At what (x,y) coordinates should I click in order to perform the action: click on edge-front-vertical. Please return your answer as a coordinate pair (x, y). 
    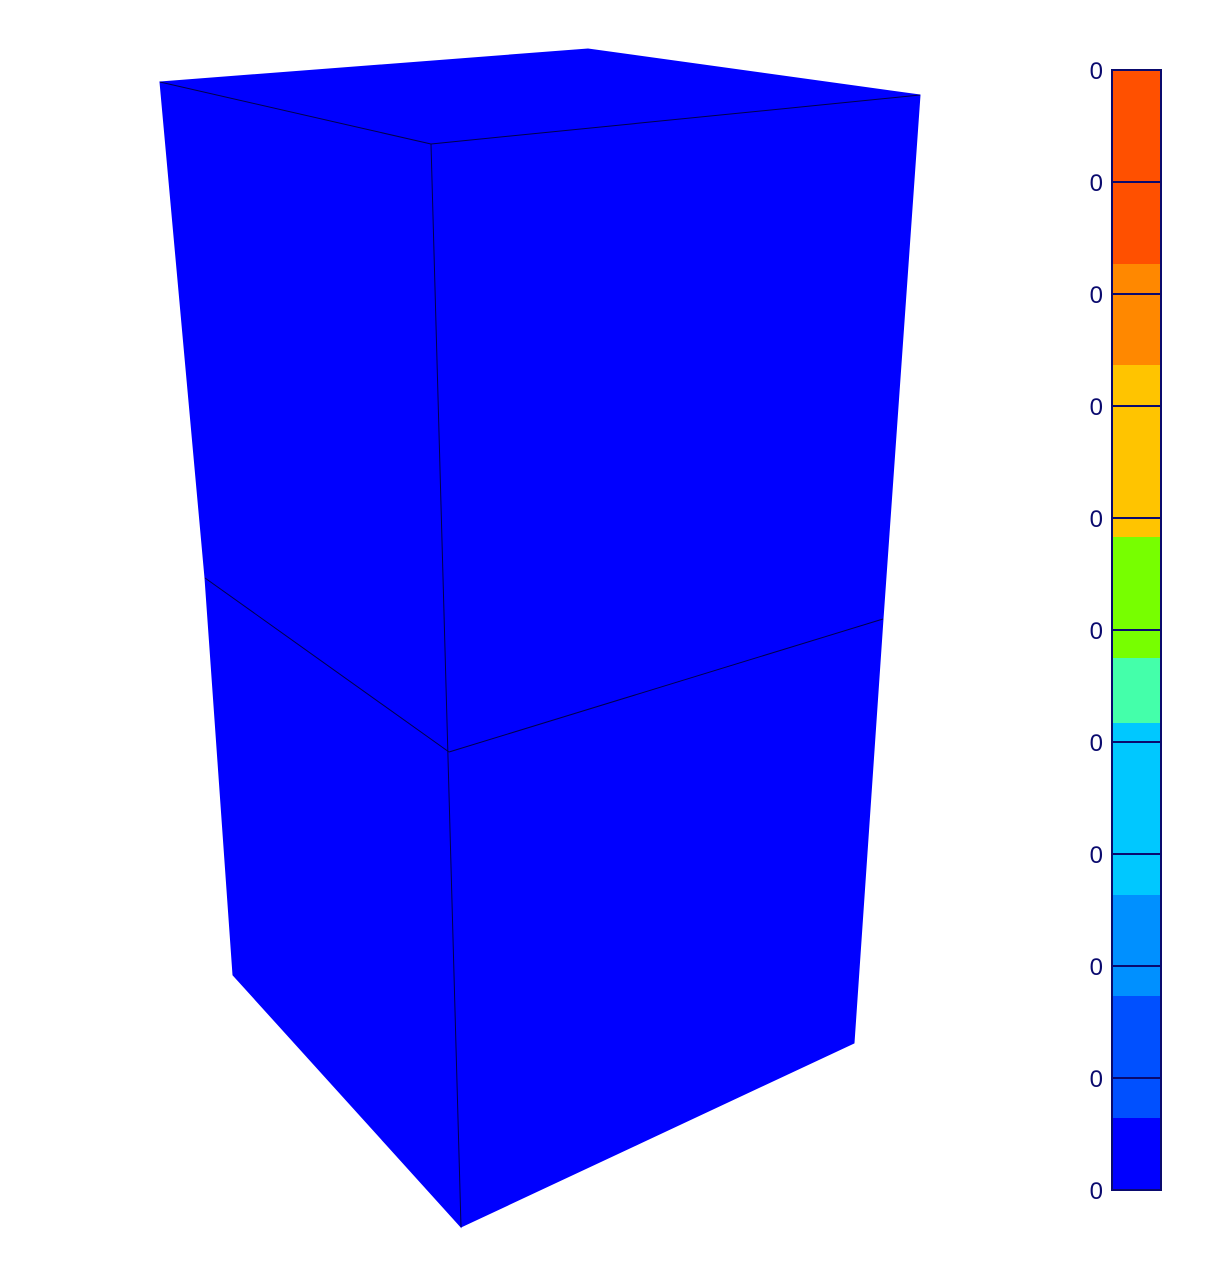
    Looking at the image, I should click on (446, 685).